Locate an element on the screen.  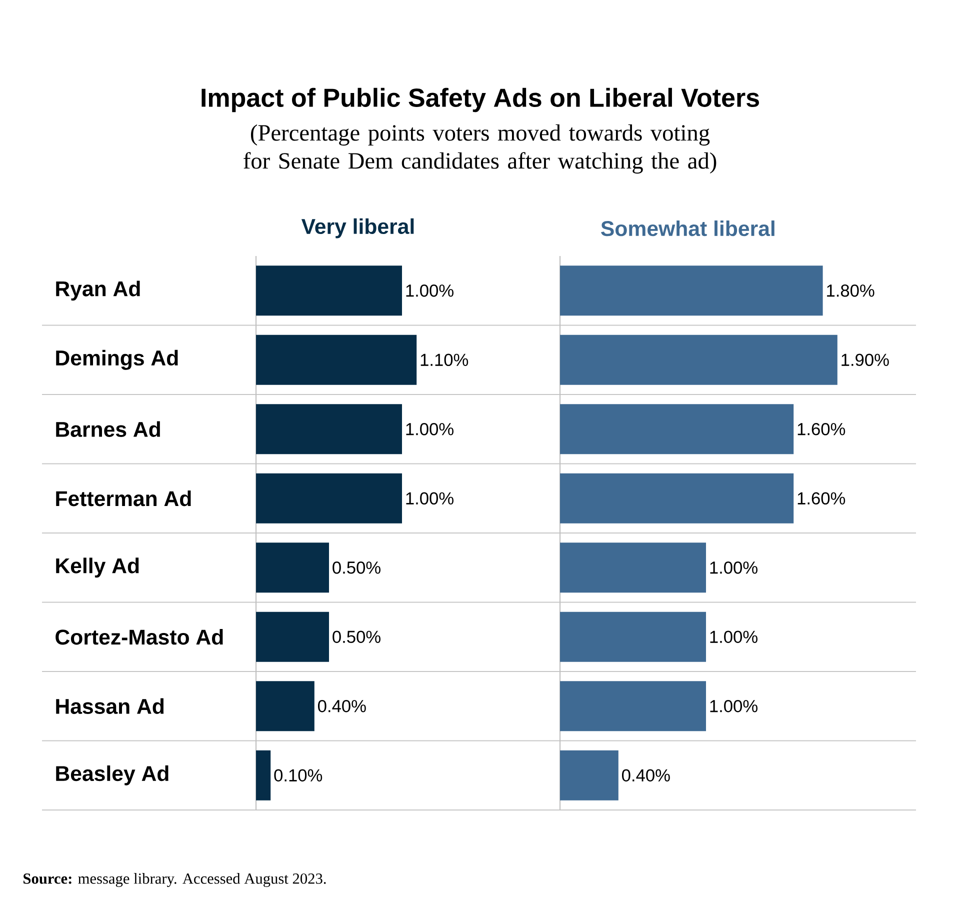
data-label: 0.10% is located at coordinates (298, 775).